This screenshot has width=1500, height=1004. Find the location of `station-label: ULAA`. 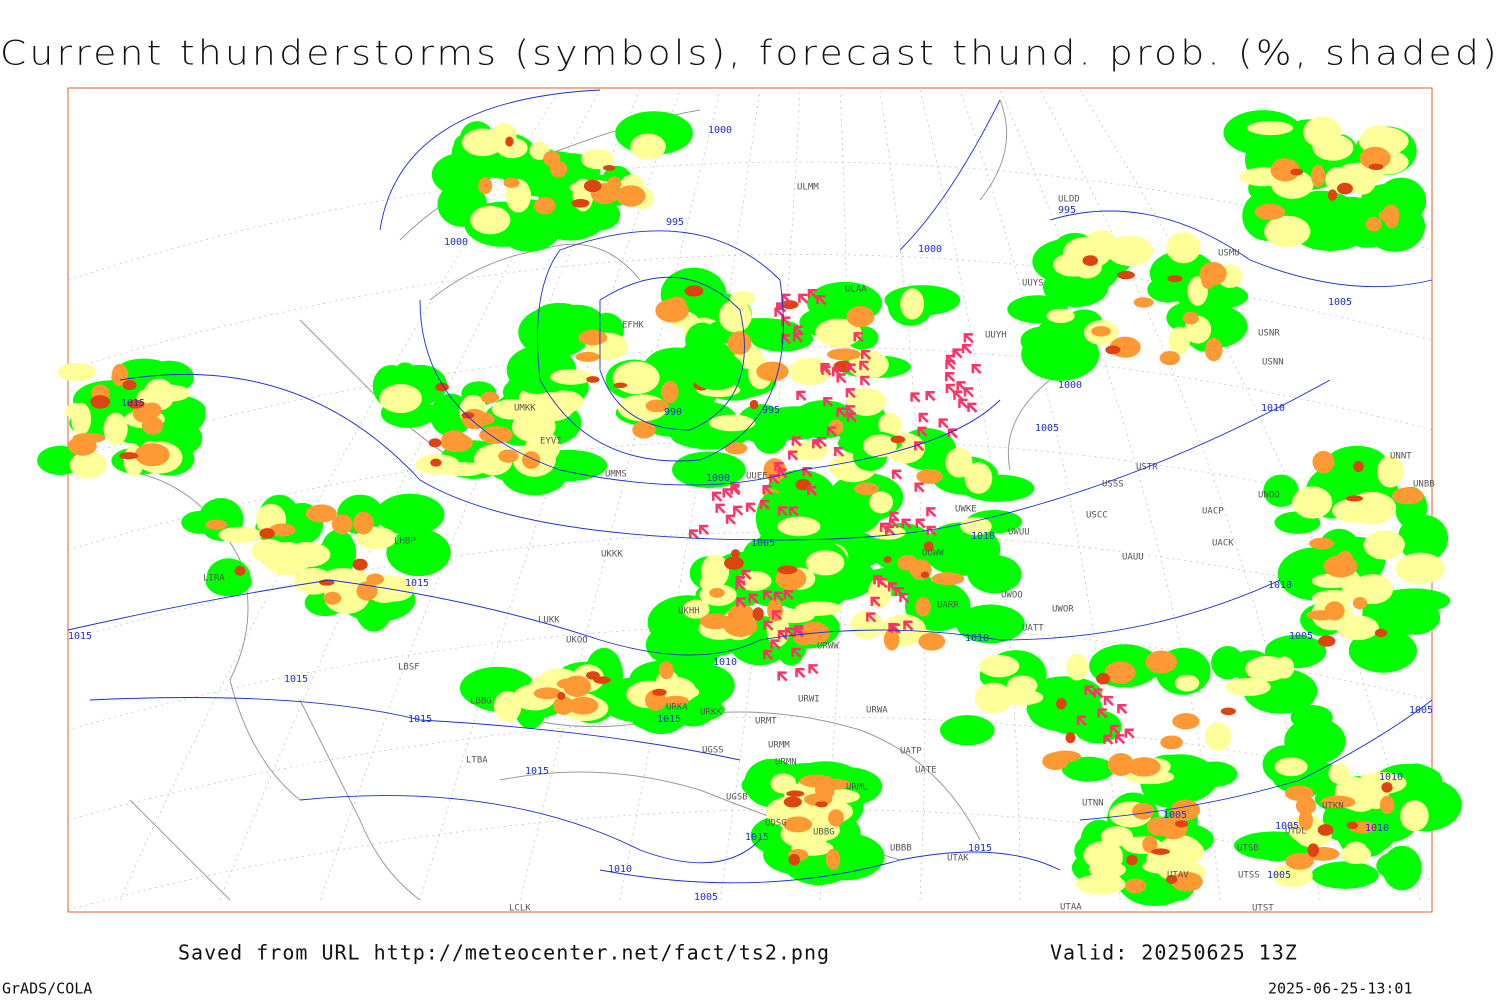

station-label: ULAA is located at coordinates (856, 290).